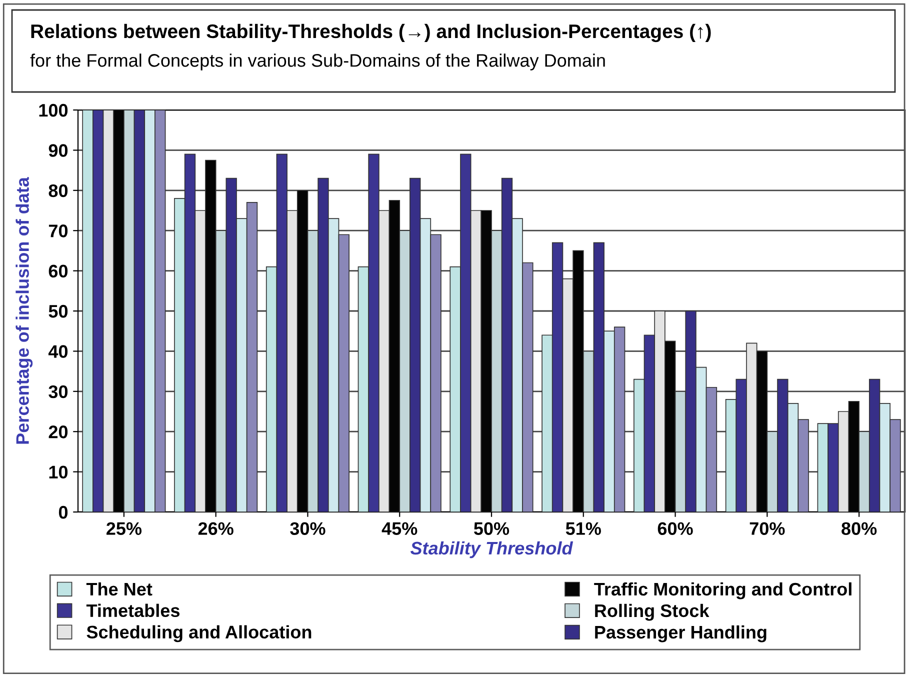 The width and height of the screenshot is (910, 676). I want to click on y-tick-label: 20, so click(58, 432).